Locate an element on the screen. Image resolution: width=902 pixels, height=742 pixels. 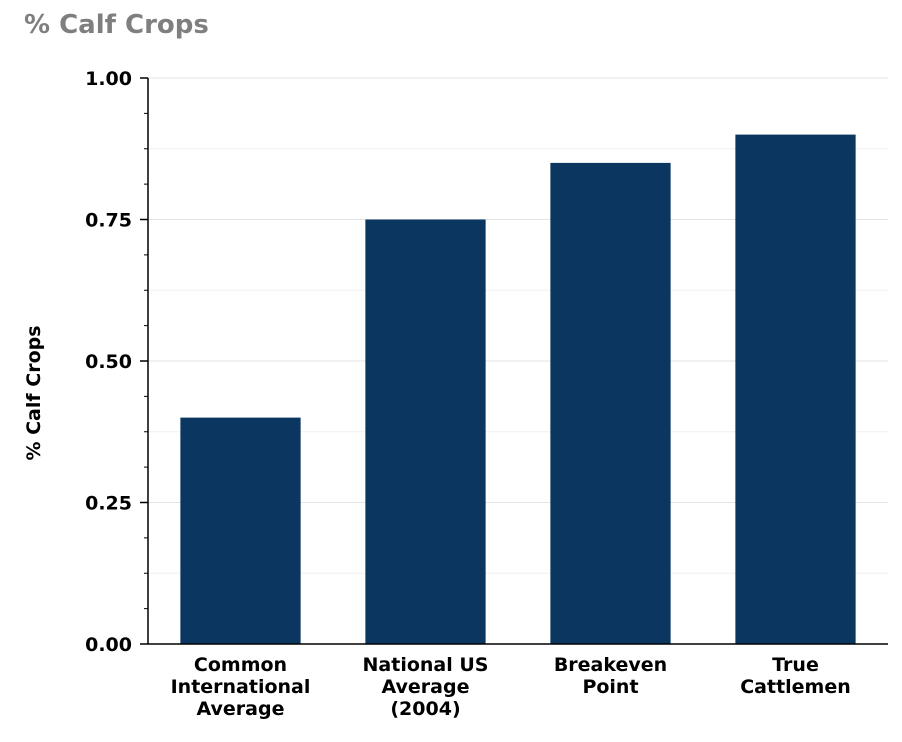
x-tick-label: National US Average (2004) is located at coordinates (426, 687).